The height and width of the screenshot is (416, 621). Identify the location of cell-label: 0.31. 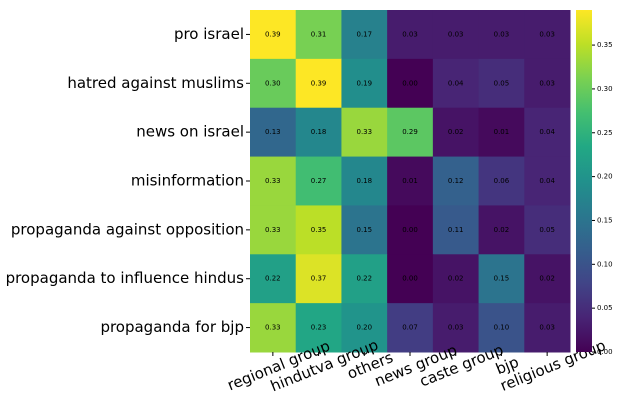
(319, 34).